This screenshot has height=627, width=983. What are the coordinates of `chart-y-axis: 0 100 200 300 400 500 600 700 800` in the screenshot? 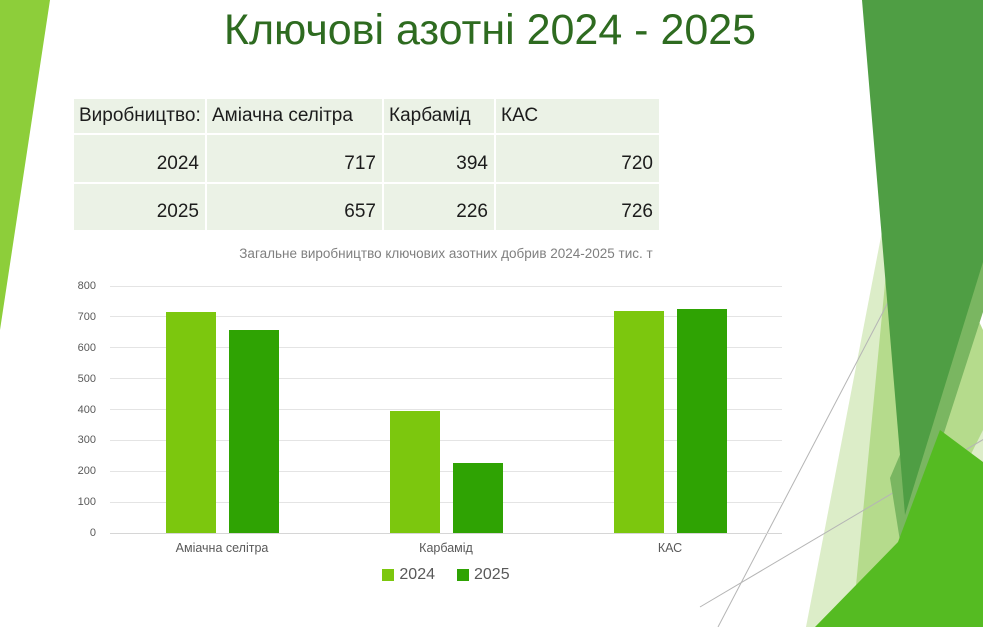 It's located at (80, 409).